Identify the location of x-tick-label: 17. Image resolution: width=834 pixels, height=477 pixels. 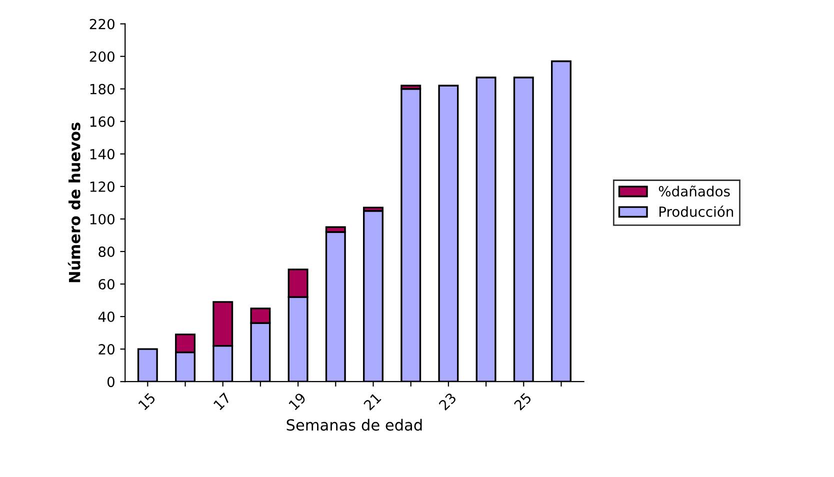
(222, 401).